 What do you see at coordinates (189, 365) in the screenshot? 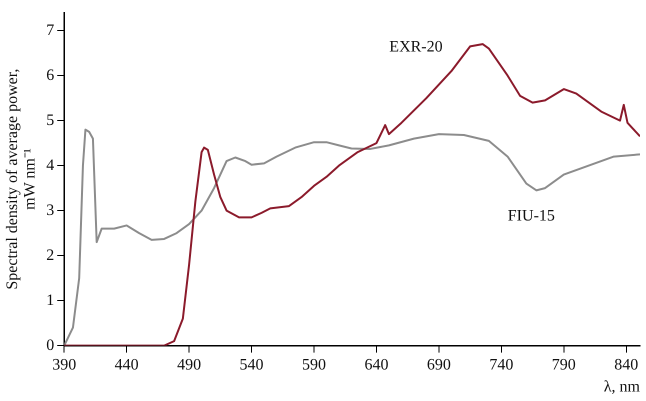
I see `x-tick-label: 490` at bounding box center [189, 365].